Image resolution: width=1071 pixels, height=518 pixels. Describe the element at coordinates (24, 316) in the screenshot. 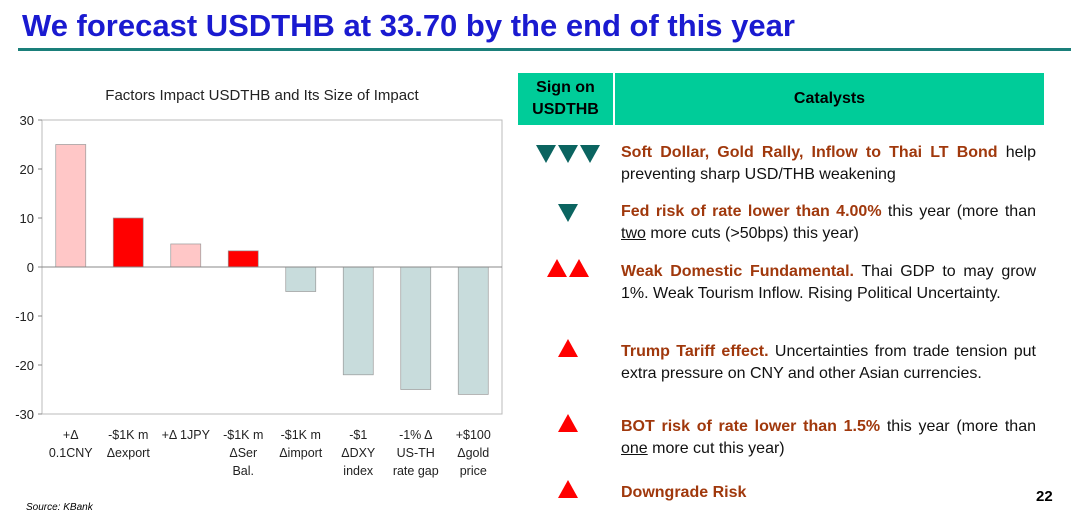

I see `y-tick-label: -10` at that location.